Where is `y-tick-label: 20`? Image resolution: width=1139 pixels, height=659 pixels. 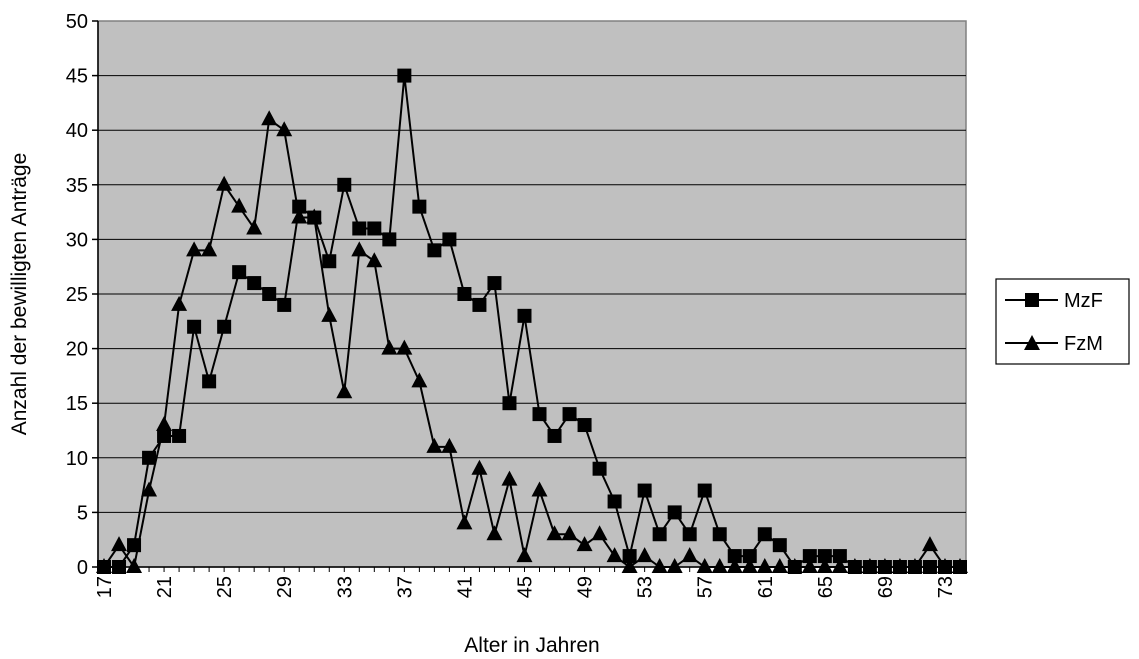
y-tick-label: 20 is located at coordinates (77, 350).